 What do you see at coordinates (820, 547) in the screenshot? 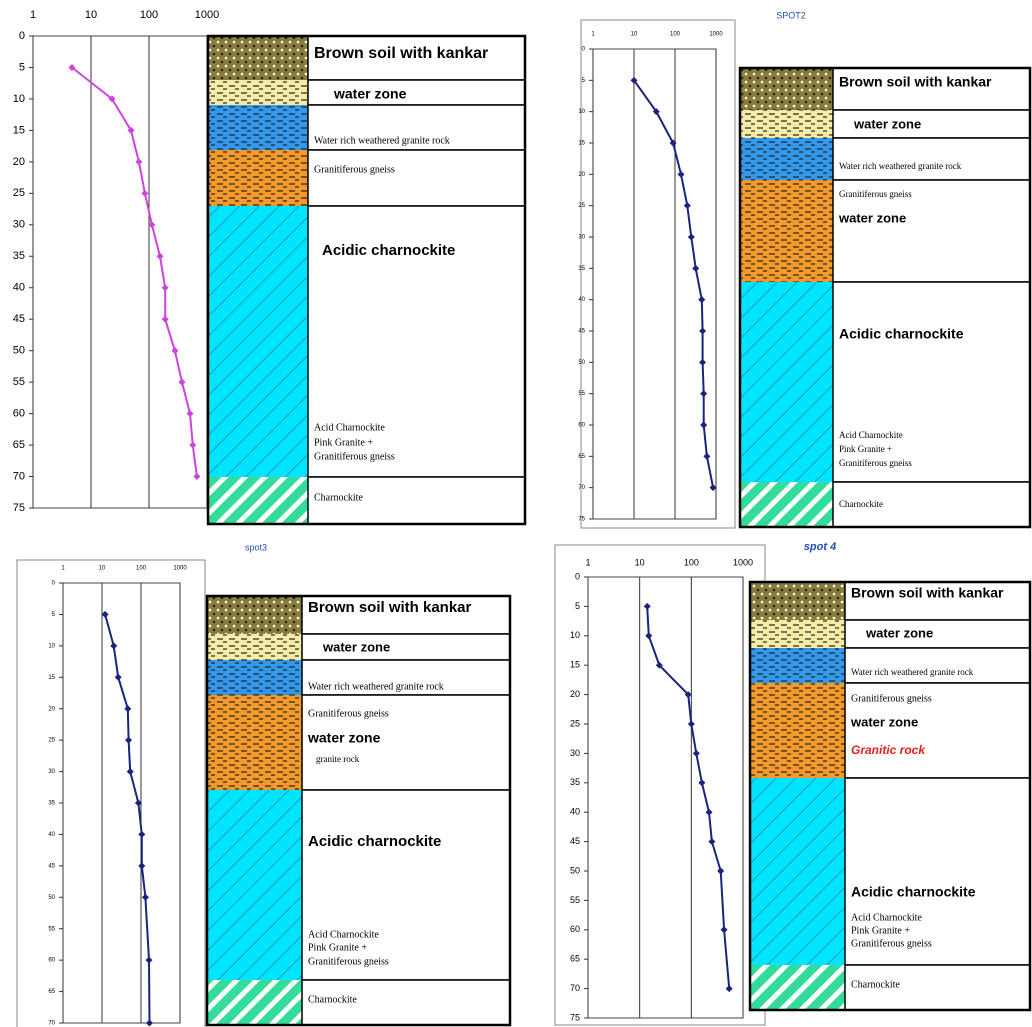
I see `chart-title: spot 4` at bounding box center [820, 547].